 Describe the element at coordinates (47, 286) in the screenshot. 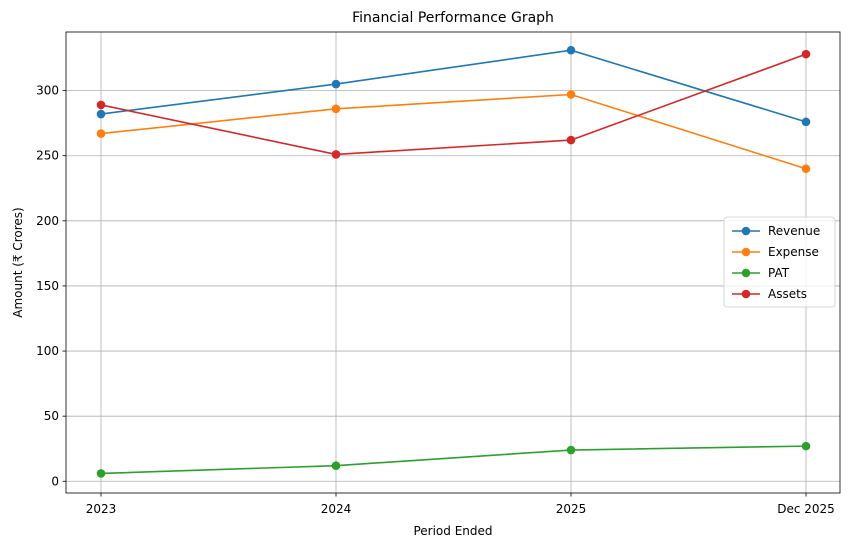

I see `y-tick-label: 150` at that location.